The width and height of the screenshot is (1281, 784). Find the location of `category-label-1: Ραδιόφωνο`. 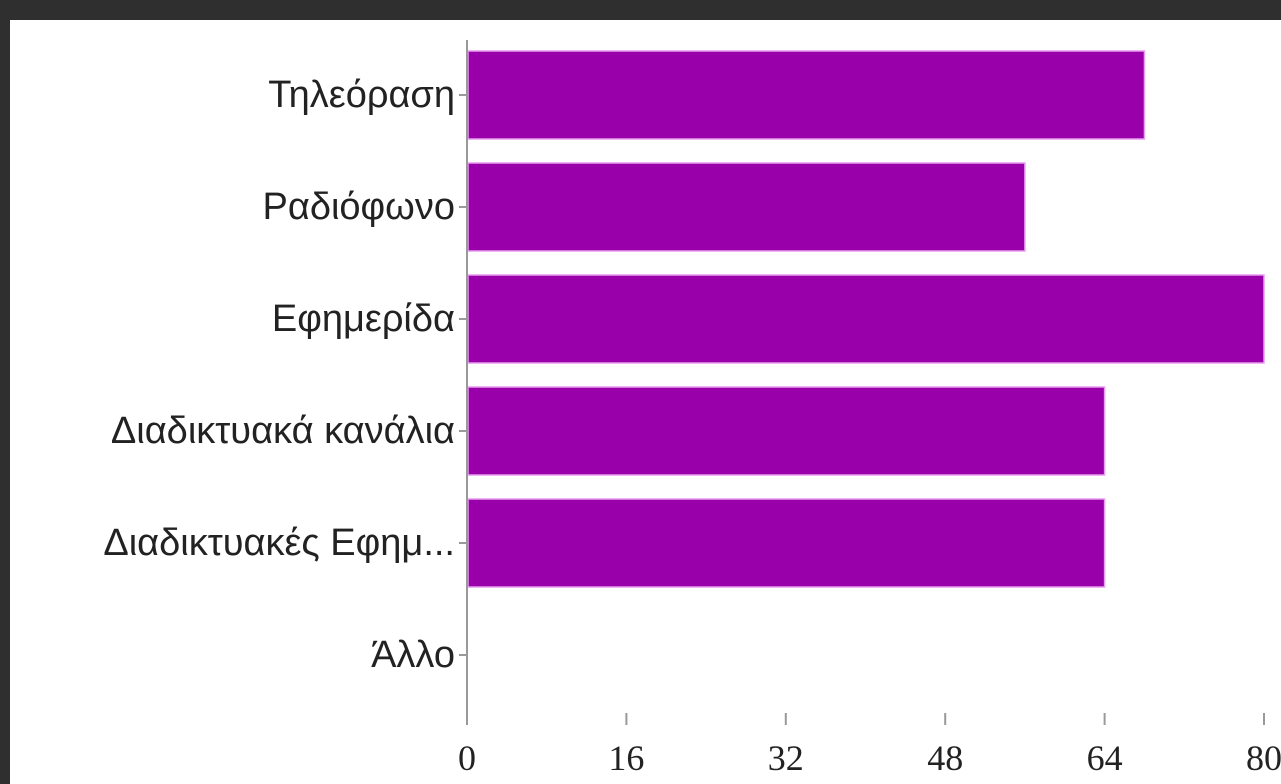

category-label-1: Ραδιόφωνο is located at coordinates (359, 207).